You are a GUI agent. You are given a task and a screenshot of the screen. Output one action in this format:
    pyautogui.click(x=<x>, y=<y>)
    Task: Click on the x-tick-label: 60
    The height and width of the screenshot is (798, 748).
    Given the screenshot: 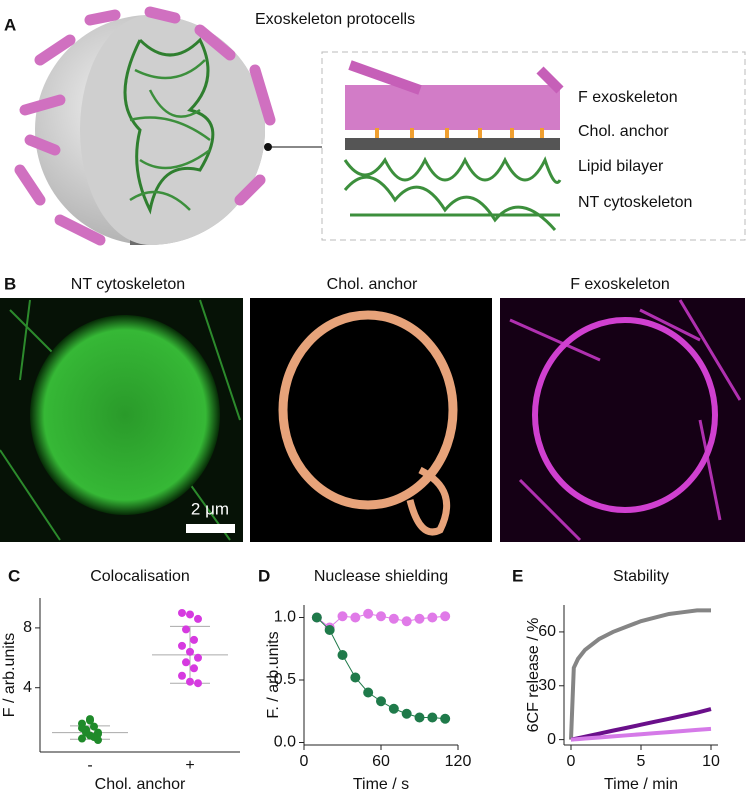 What is the action you would take?
    pyautogui.click(x=381, y=761)
    